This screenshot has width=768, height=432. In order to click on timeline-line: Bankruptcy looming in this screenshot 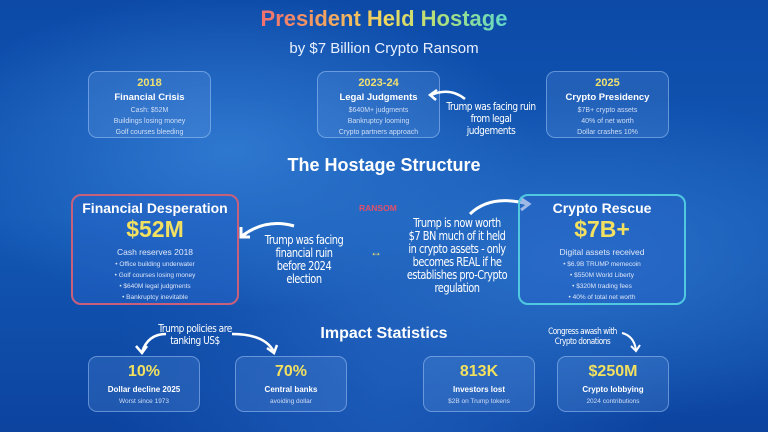, I will do `click(378, 121)`.